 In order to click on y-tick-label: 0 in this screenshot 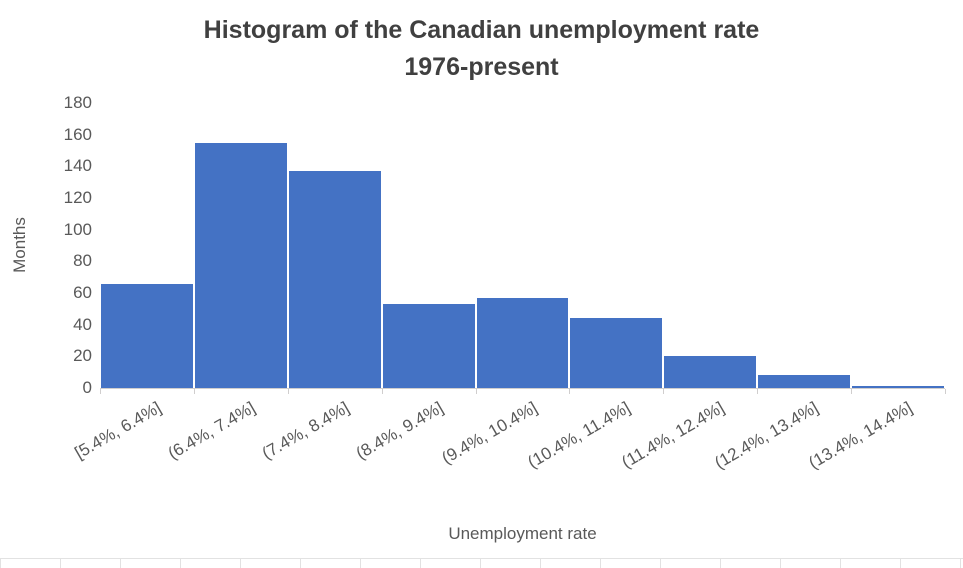, I will do `click(87, 387)`.